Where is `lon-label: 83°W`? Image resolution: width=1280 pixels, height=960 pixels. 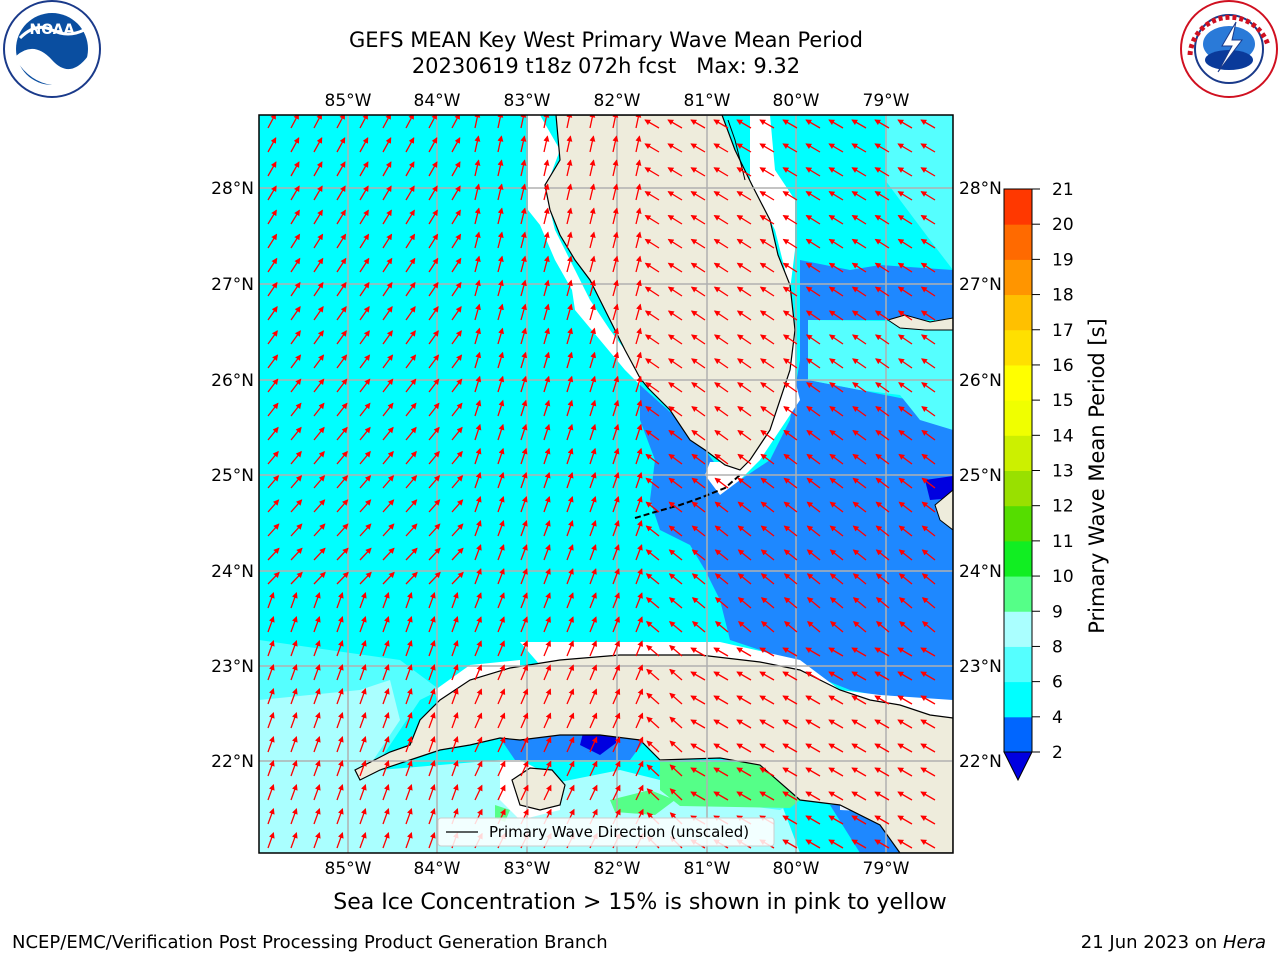
lon-label: 83°W is located at coordinates (527, 869).